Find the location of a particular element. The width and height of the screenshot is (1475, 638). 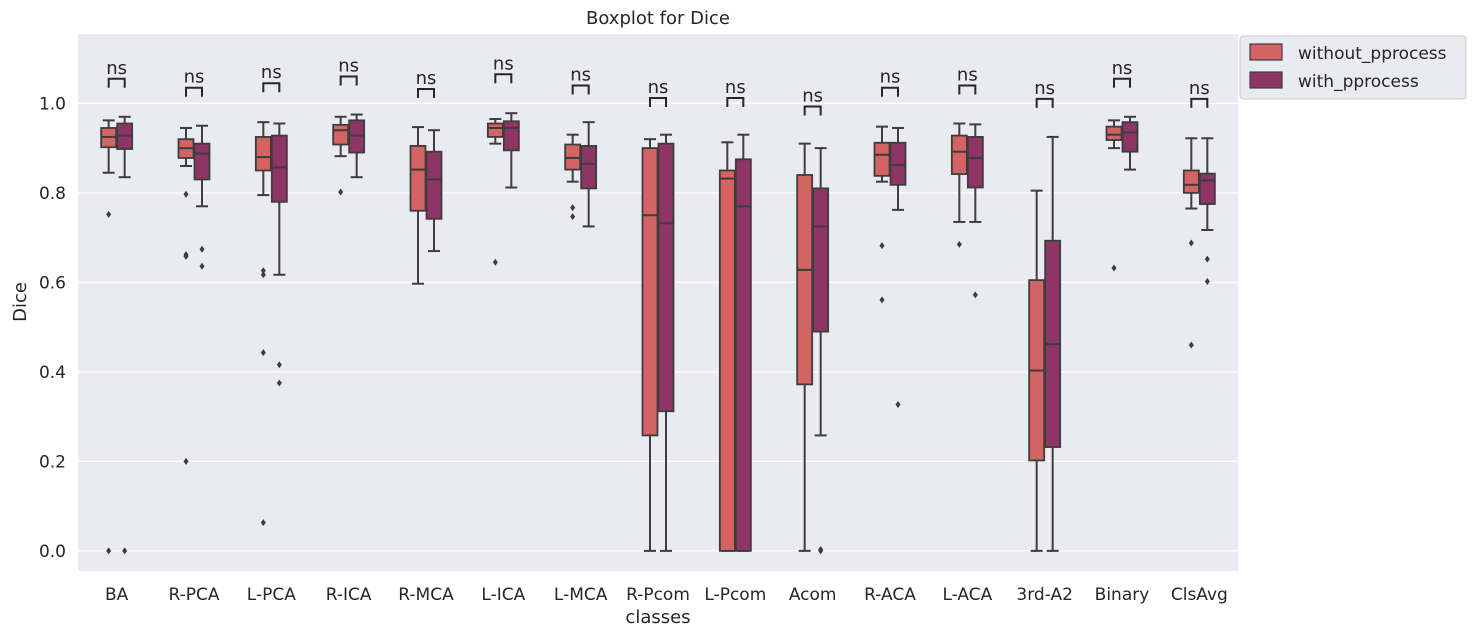

x-tick-label: L-MCA is located at coordinates (581, 595).